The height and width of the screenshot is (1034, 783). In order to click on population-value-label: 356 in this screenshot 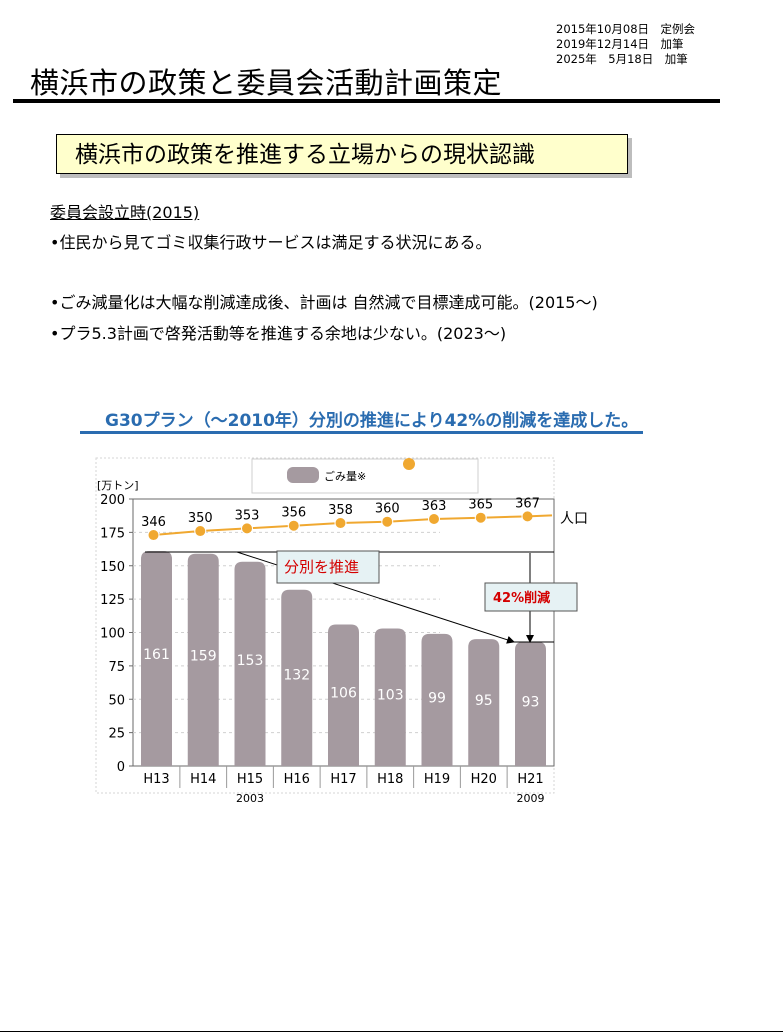, I will do `click(293, 513)`.